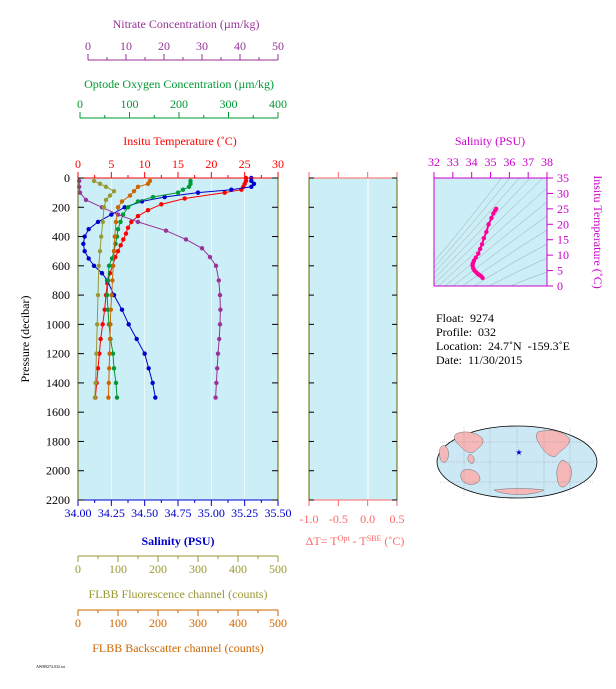  What do you see at coordinates (178, 509) in the screenshot?
I see `salinity-axis-ticks: 34.00 34.25 34.50 34.75 35.00 35.25 35.50` at bounding box center [178, 509].